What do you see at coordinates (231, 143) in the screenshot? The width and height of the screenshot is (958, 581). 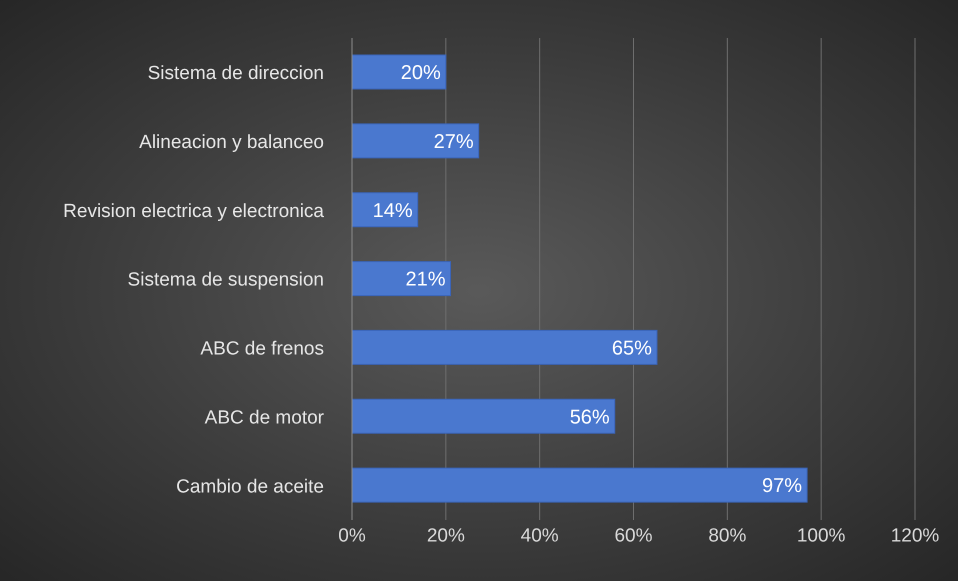 I see `y-tick-label: Alineacion y balanceo` at bounding box center [231, 143].